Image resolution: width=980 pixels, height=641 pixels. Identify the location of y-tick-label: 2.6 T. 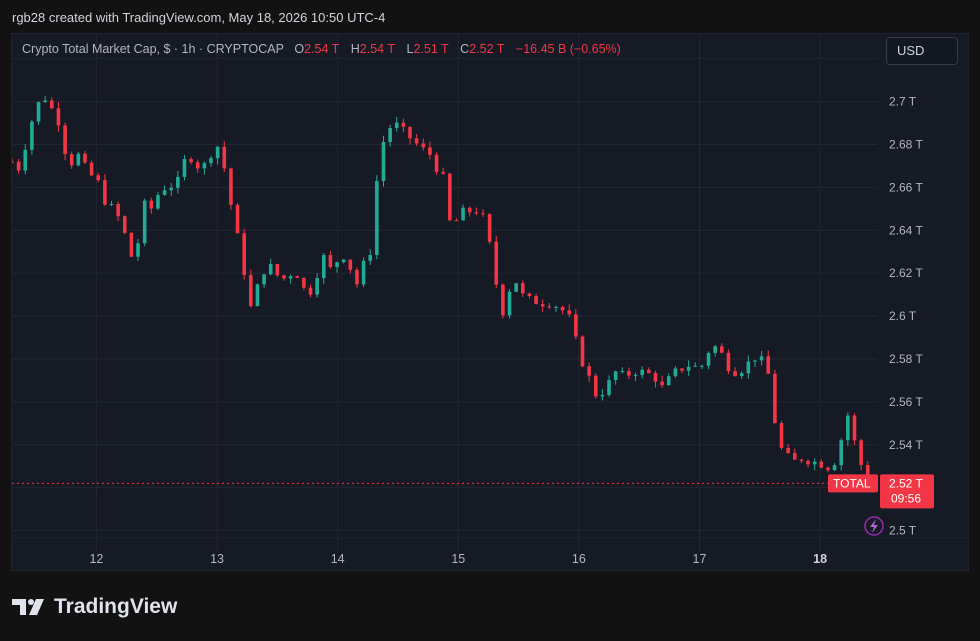
(903, 316).